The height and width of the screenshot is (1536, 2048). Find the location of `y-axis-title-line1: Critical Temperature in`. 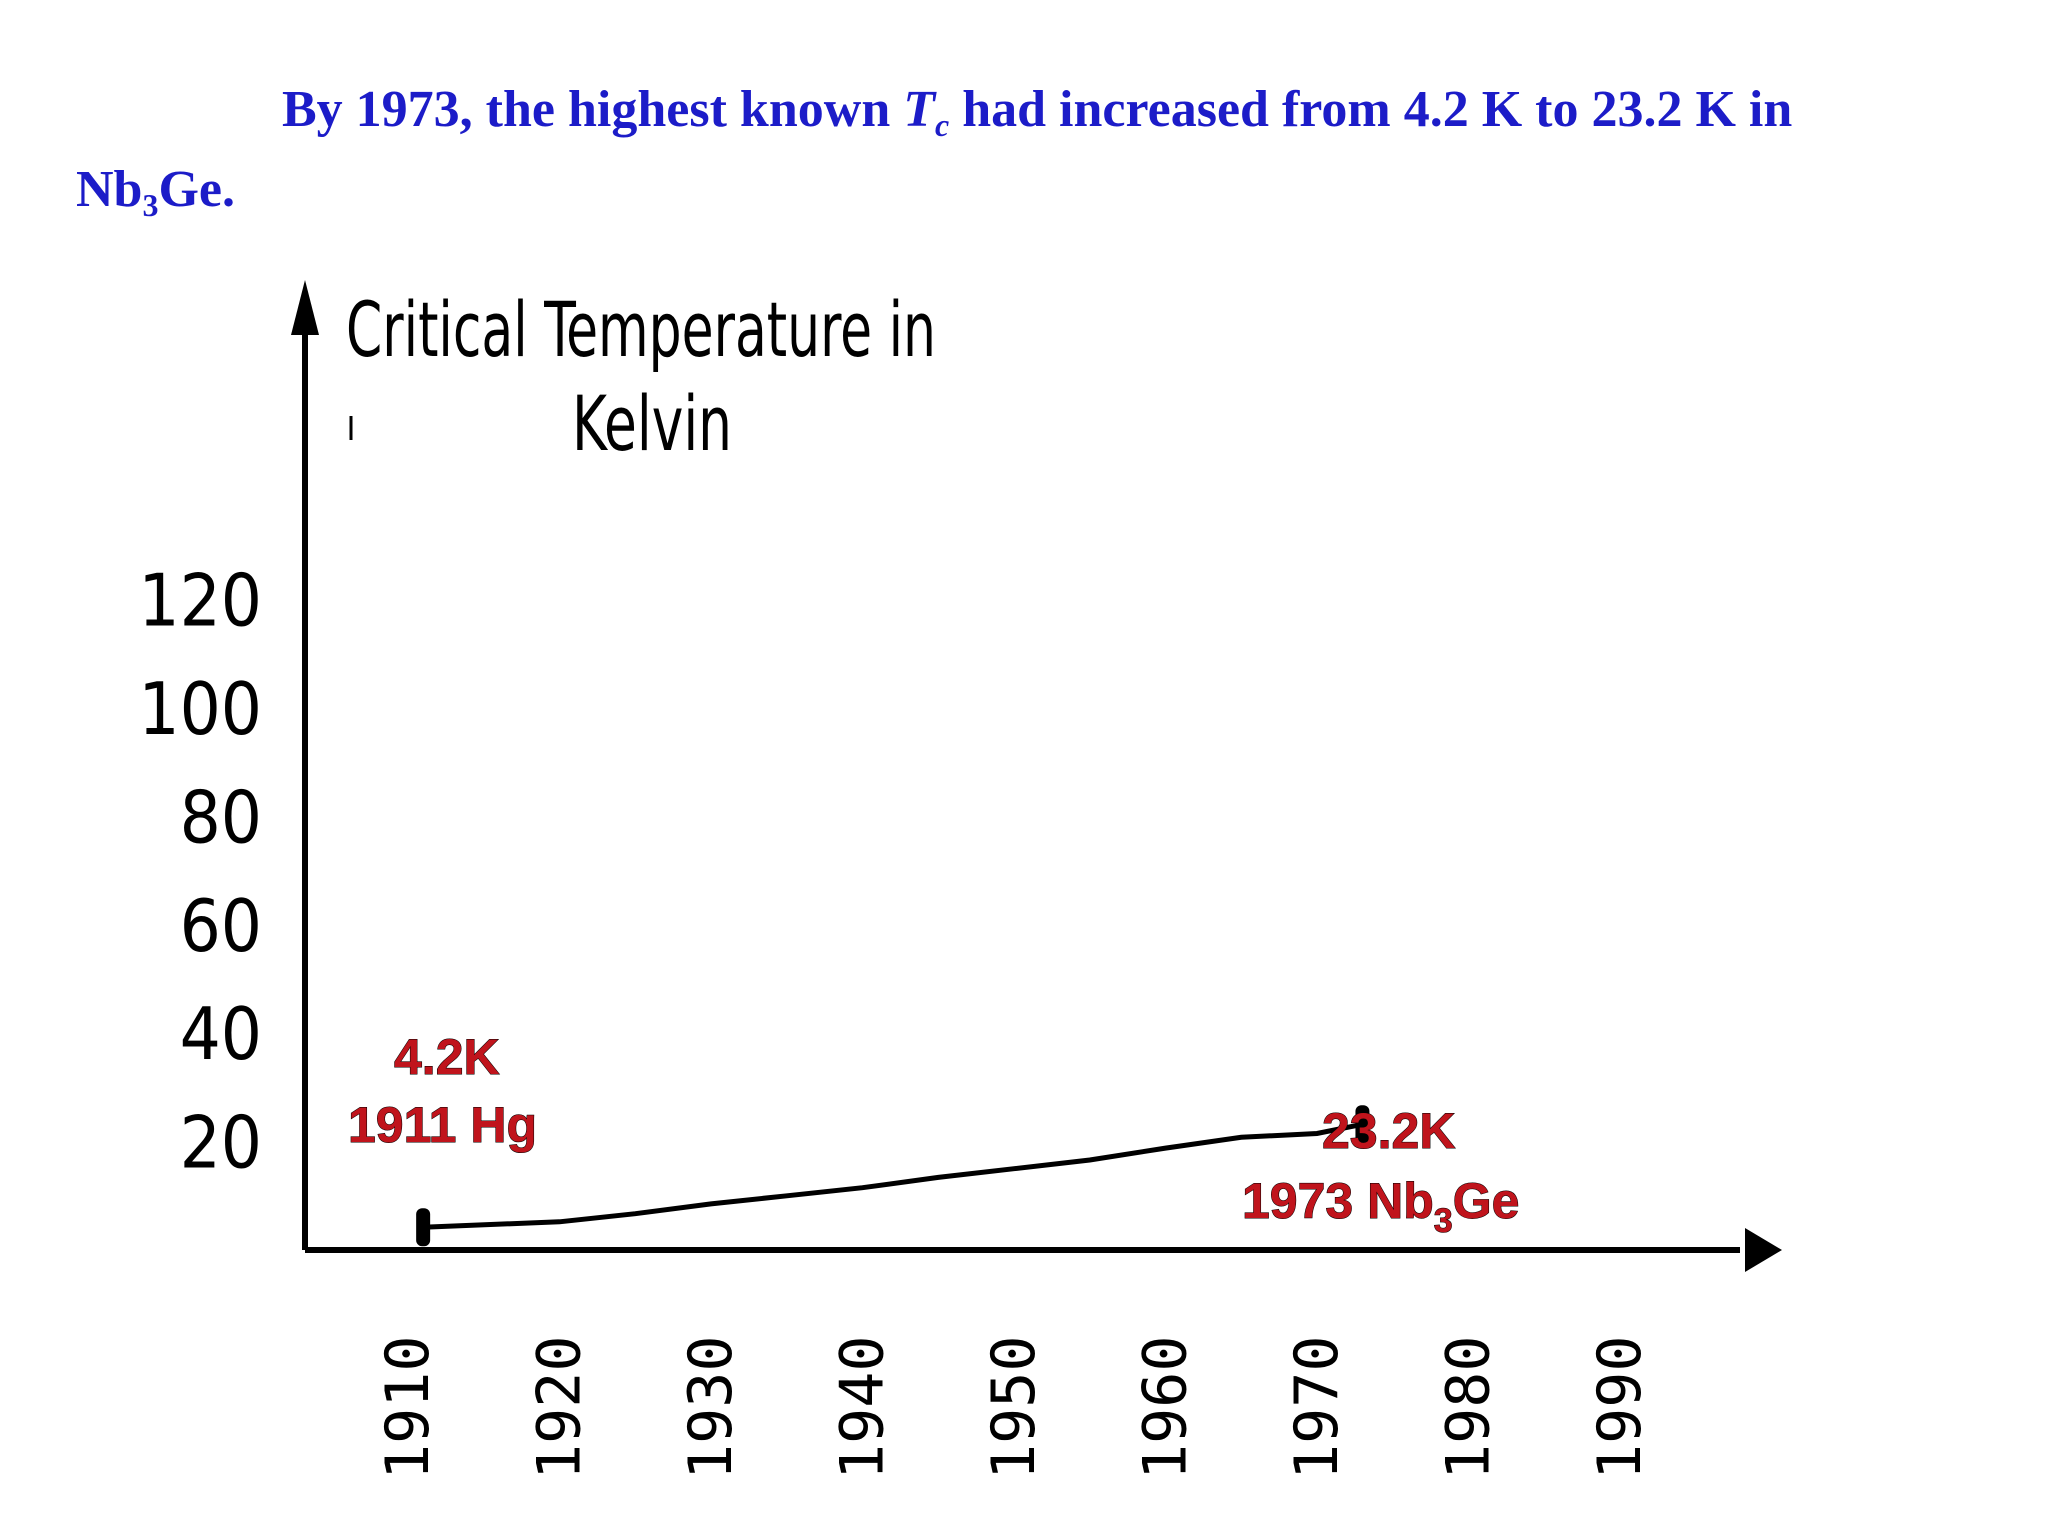

y-axis-title-line1: Critical Temperature in is located at coordinates (641, 329).